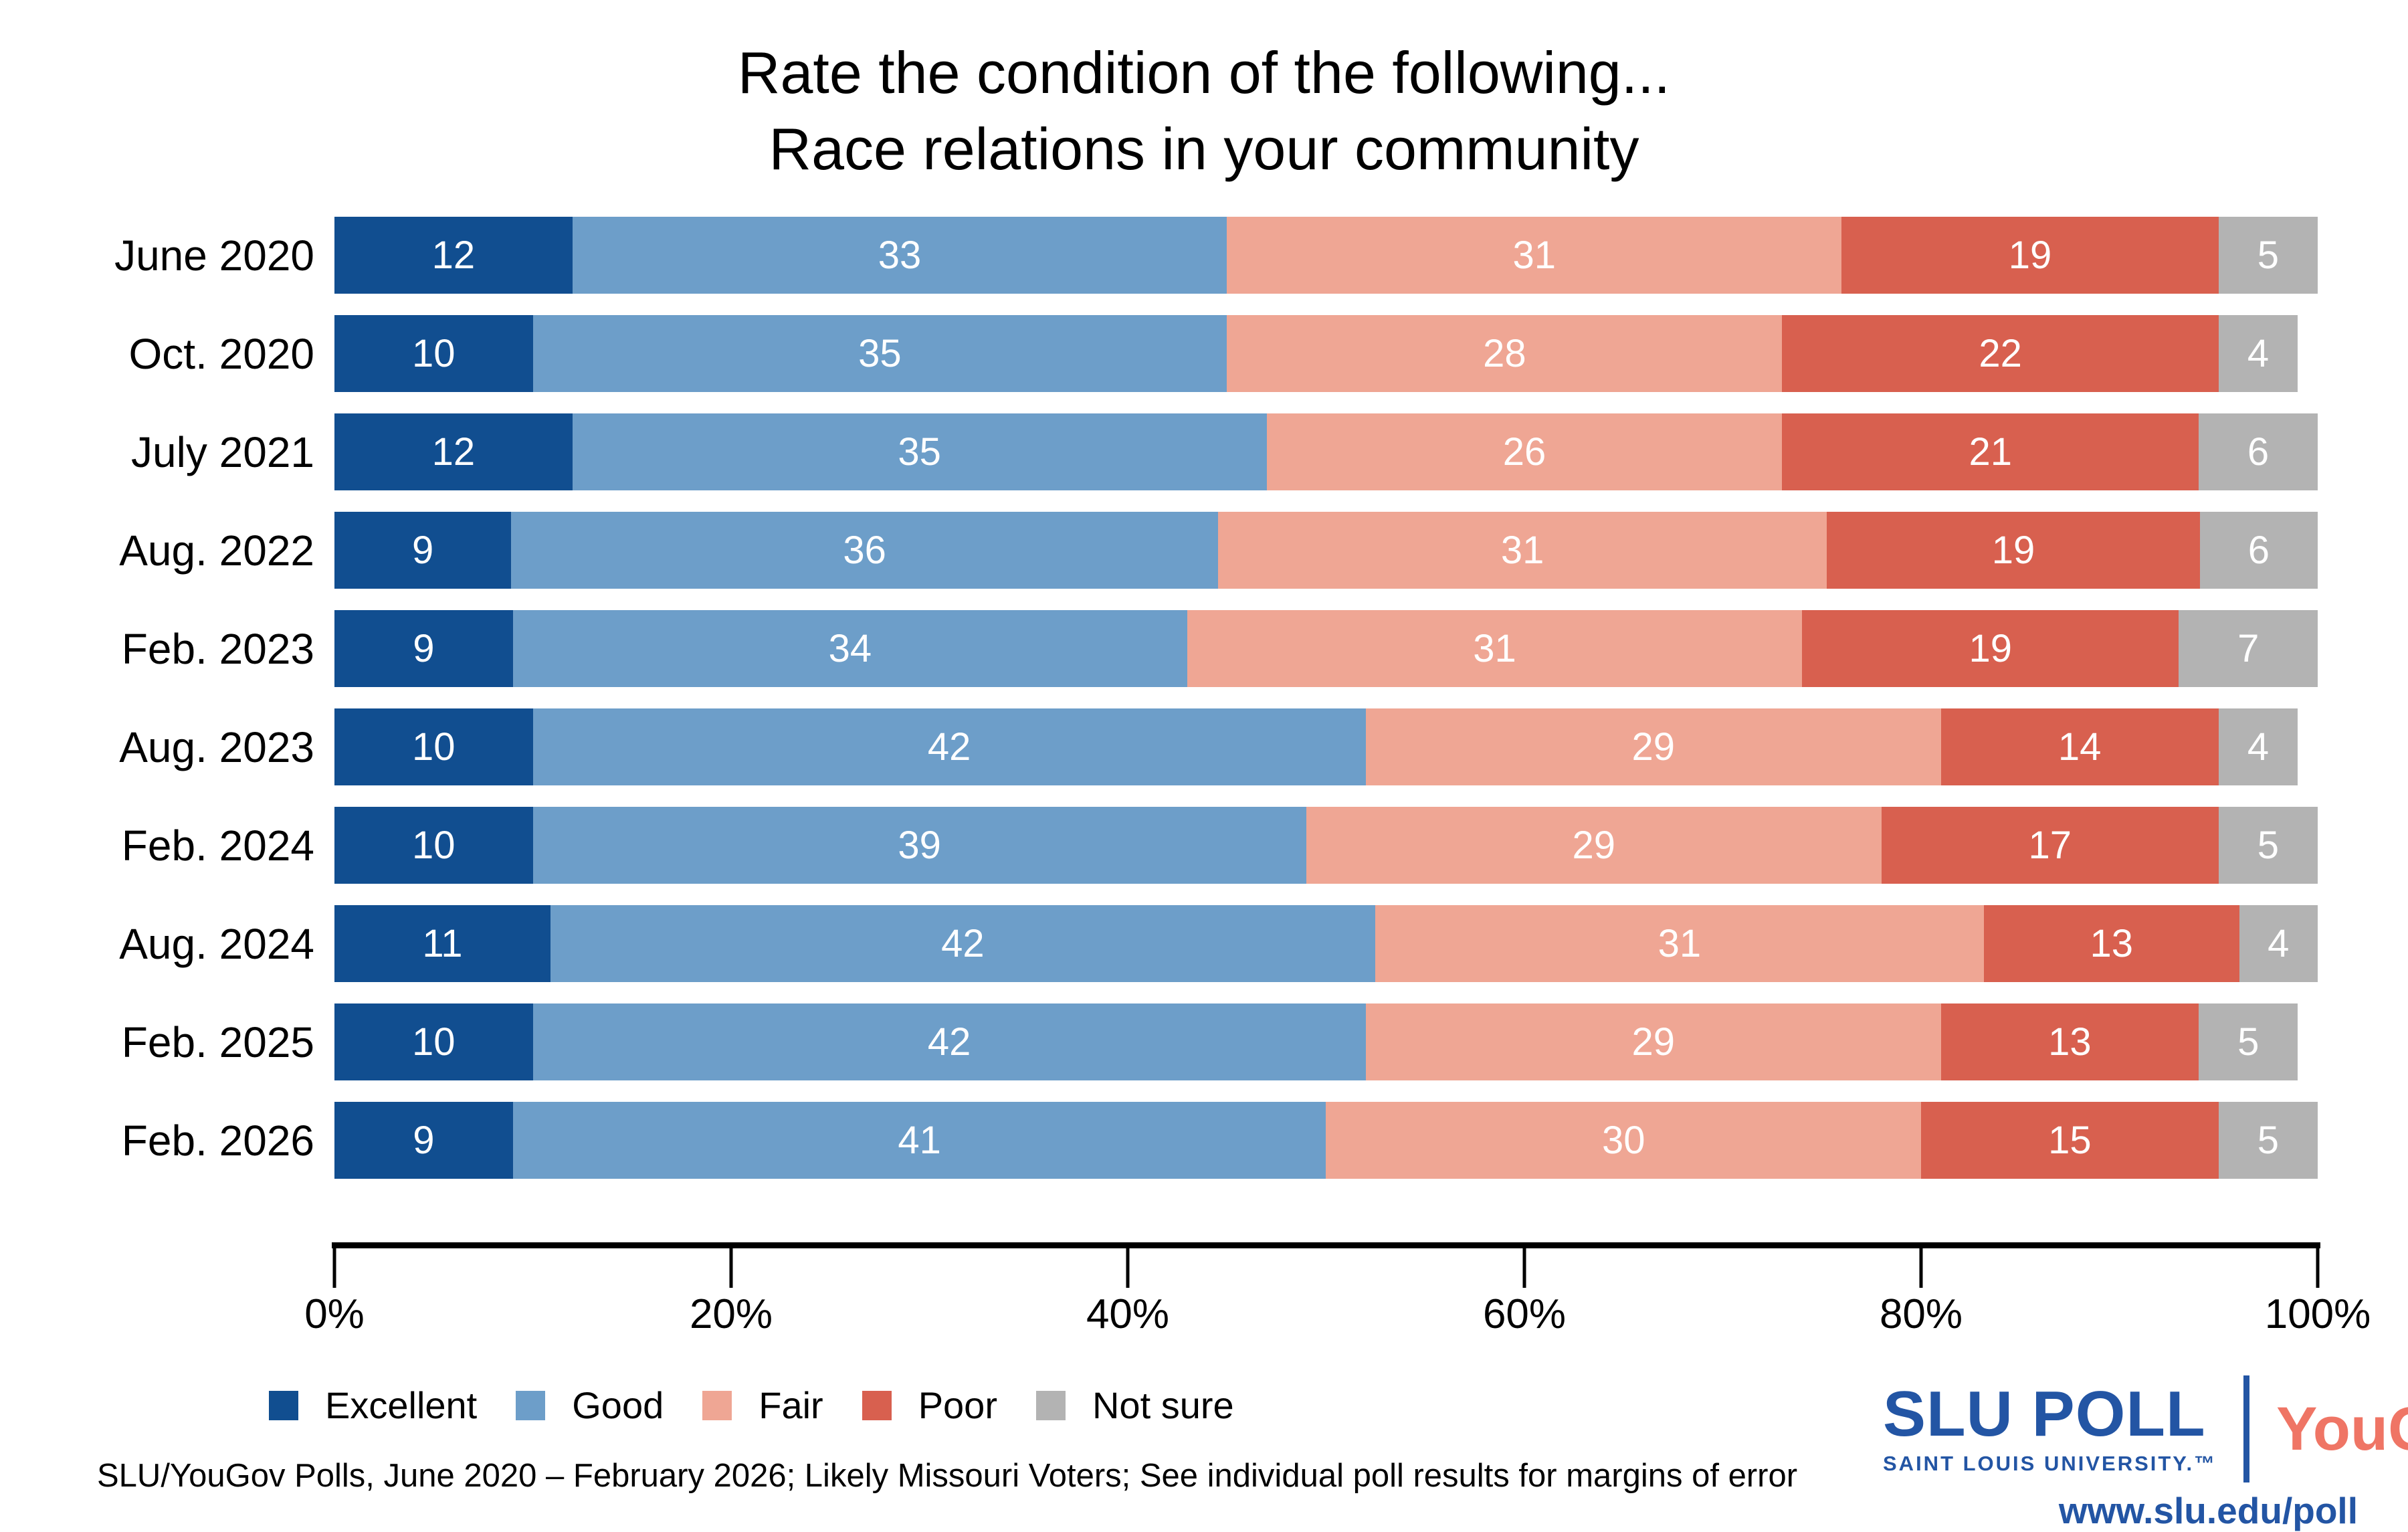  I want to click on legend-item-fair: Fair, so click(762, 1405).